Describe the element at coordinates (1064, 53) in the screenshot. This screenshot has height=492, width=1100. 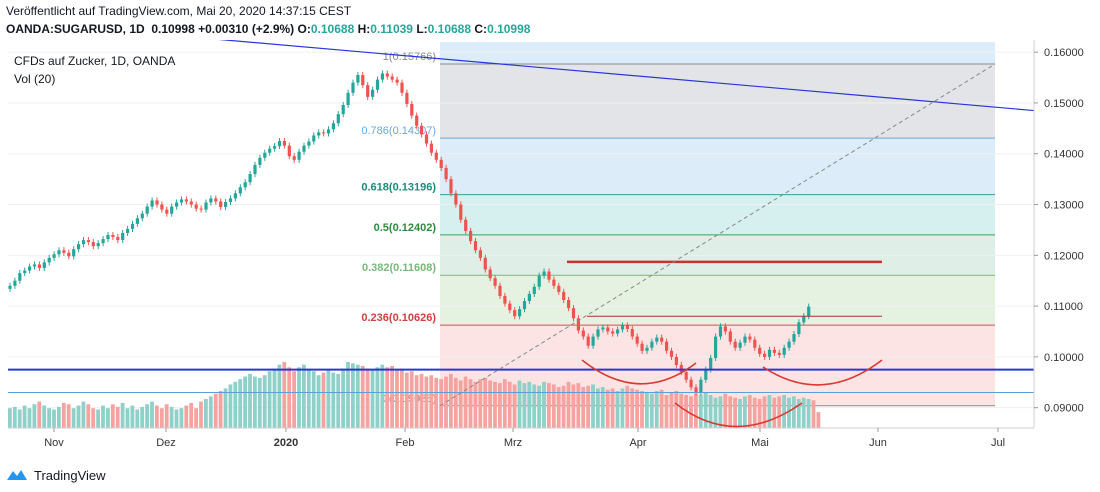
I see `y-tick-label: 0.16000` at that location.